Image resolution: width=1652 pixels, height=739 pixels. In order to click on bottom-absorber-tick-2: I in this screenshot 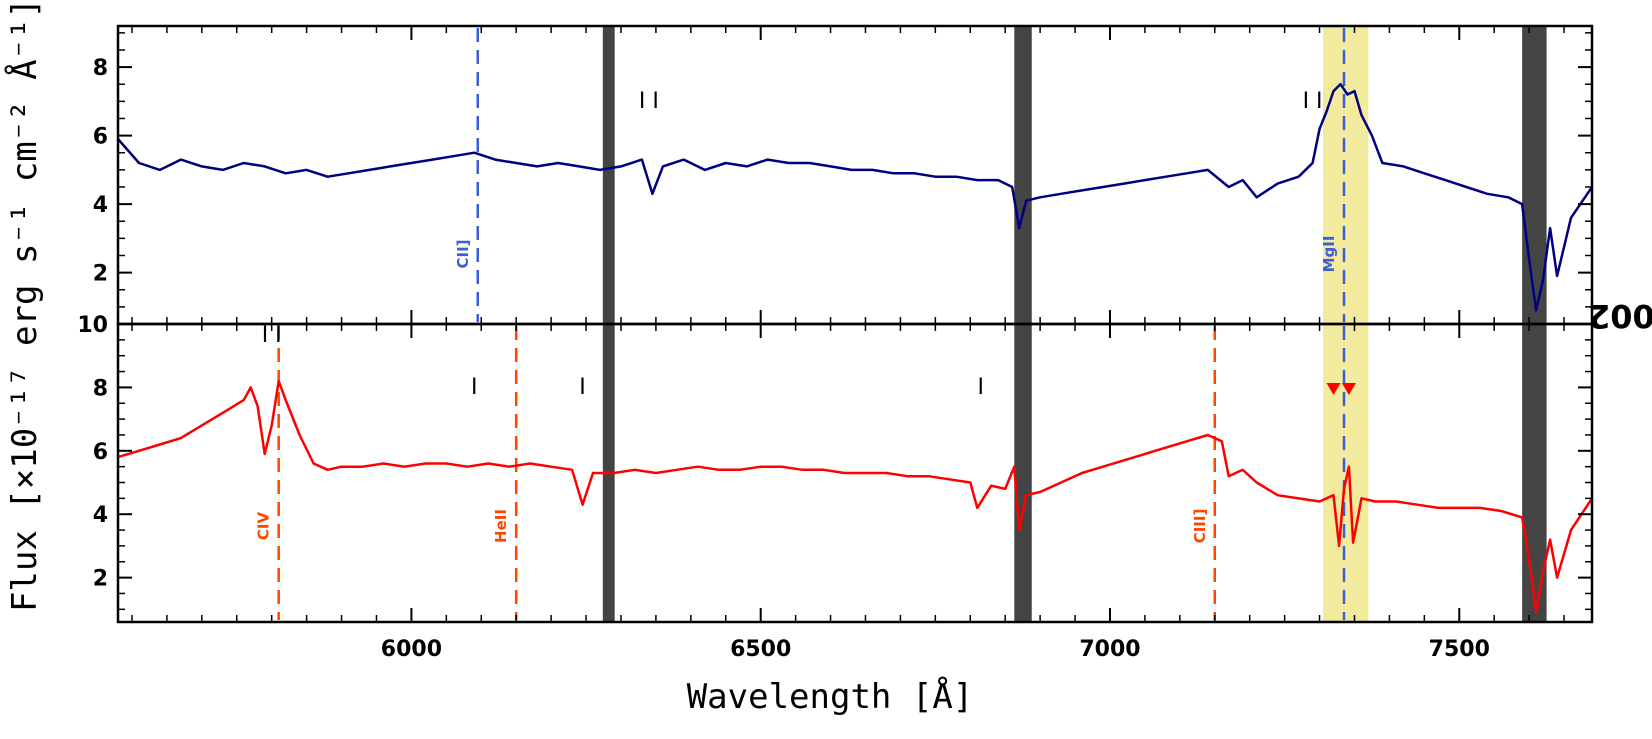, I will do `click(474, 387)`.